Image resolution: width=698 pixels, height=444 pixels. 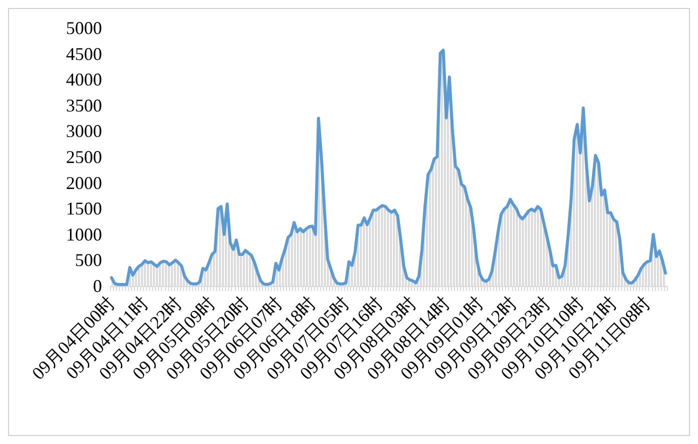 What do you see at coordinates (97, 286) in the screenshot?
I see `y-tick-label: 0` at bounding box center [97, 286].